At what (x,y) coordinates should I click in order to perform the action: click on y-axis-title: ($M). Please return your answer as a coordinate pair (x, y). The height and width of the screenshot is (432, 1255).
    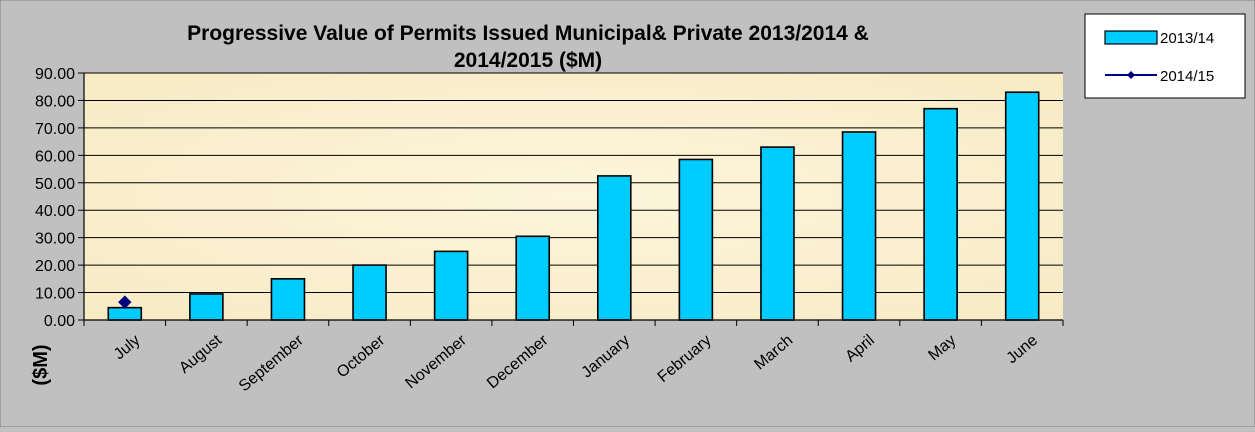
    Looking at the image, I should click on (41, 364).